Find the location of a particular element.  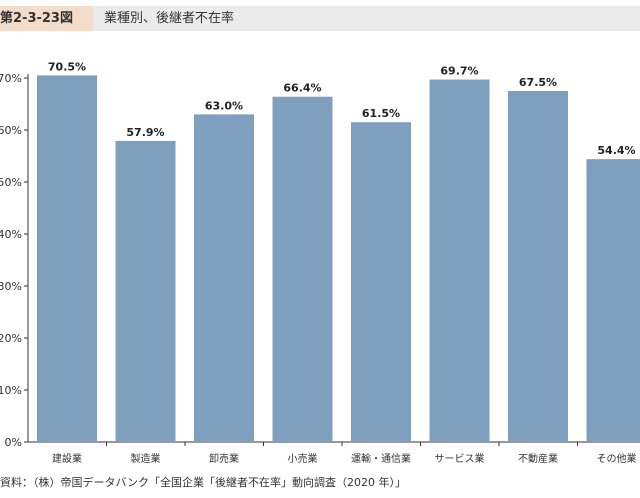

bar-value-label: 67.5% is located at coordinates (538, 82).